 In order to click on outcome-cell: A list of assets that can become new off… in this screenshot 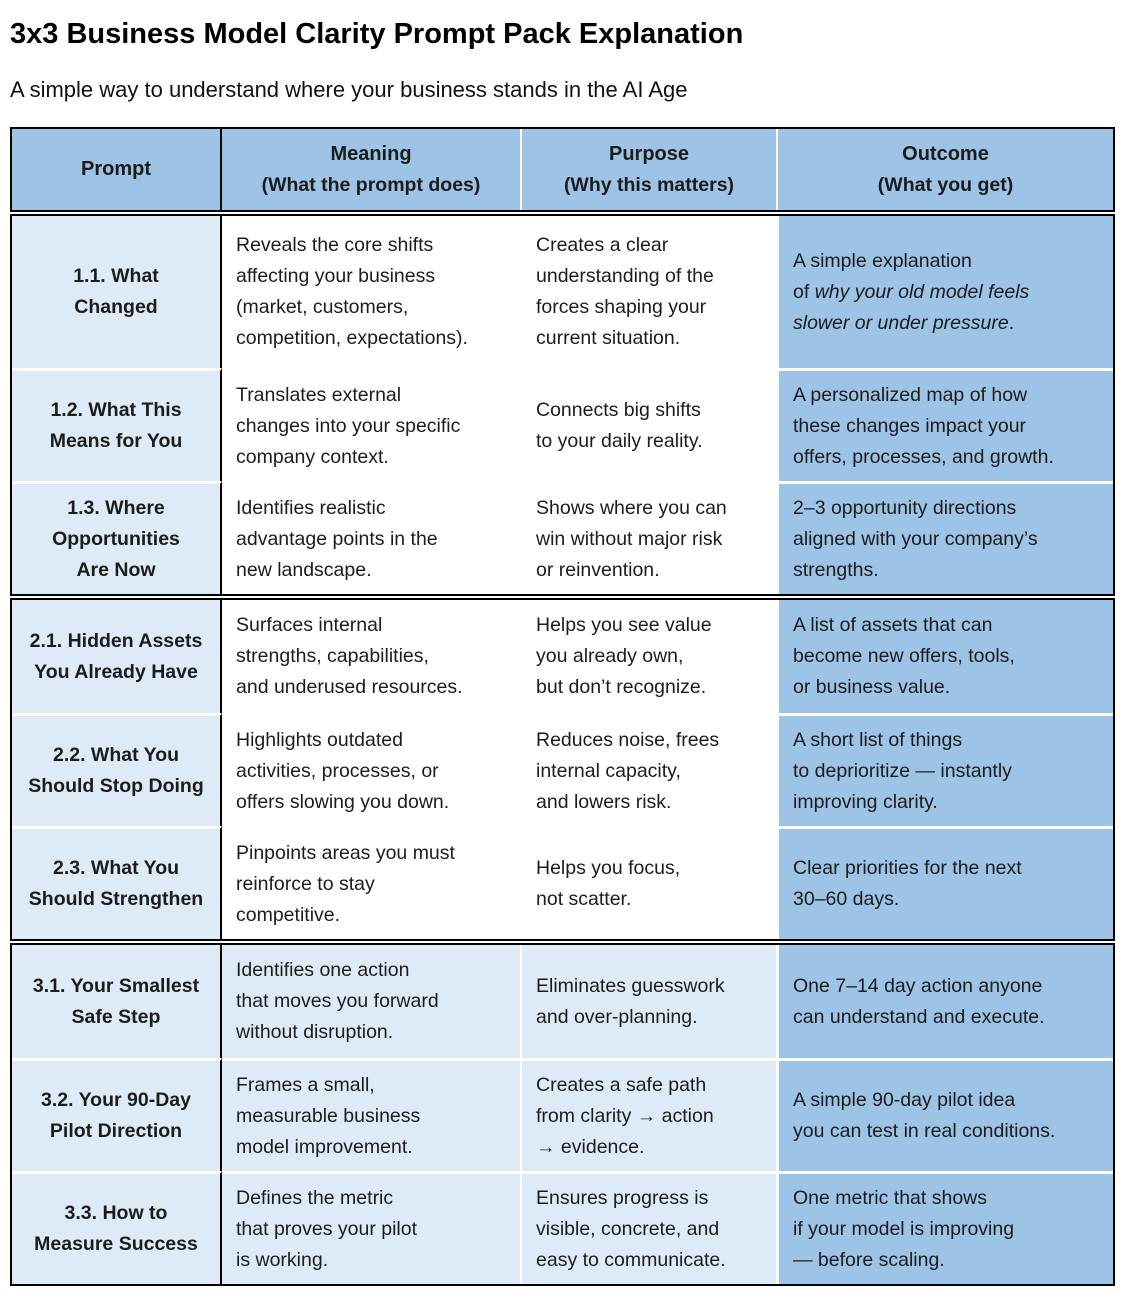, I will do `click(944, 656)`.